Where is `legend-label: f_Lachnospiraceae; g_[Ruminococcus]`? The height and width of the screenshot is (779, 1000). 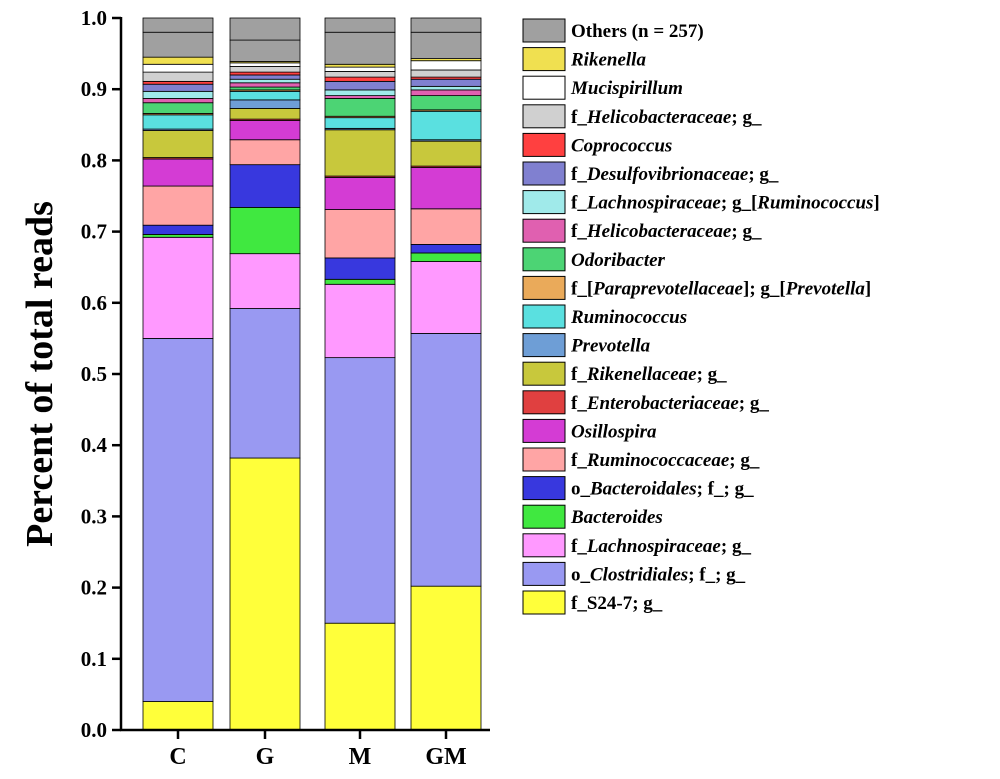 legend-label: f_Lachnospiraceae; g_[Ruminococcus] is located at coordinates (725, 203).